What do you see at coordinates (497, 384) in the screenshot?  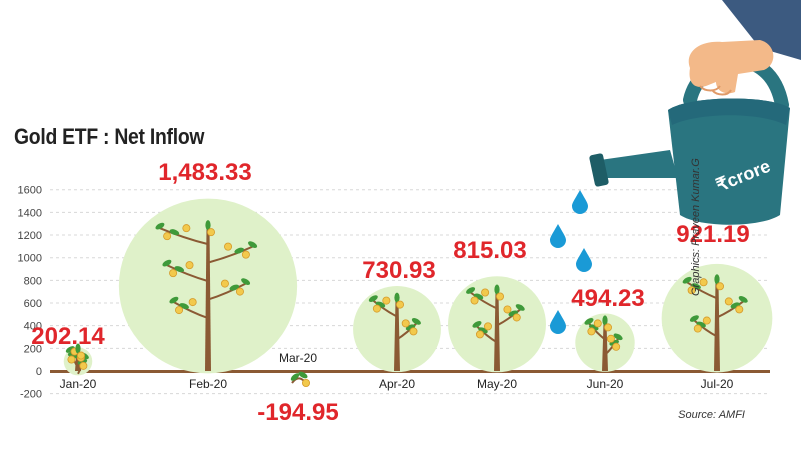 I see `x-tick-label: May-20` at bounding box center [497, 384].